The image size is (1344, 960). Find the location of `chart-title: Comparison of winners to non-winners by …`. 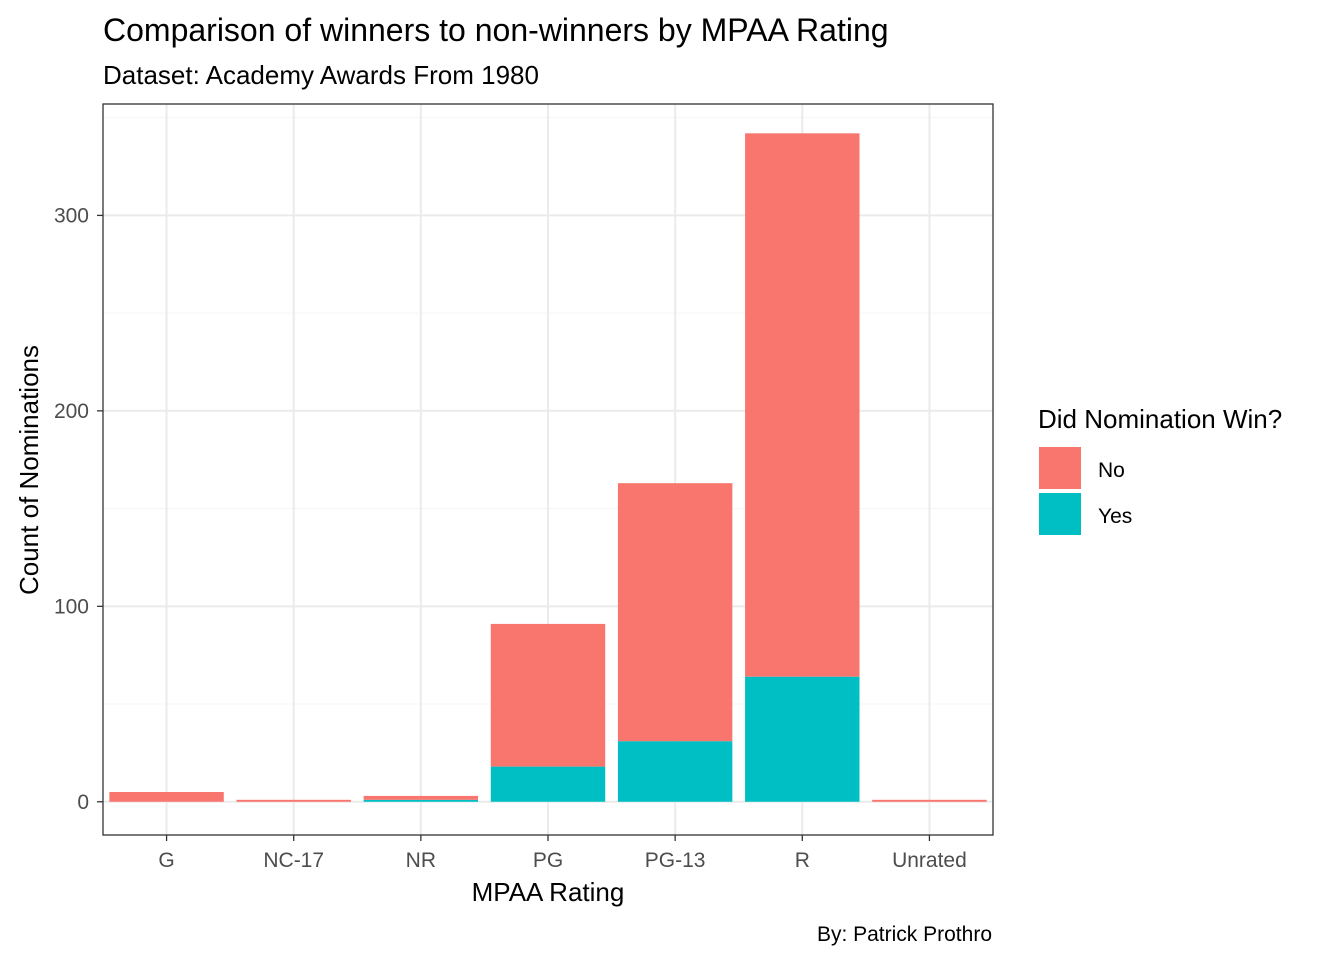

chart-title: Comparison of winners to non-winners by … is located at coordinates (496, 30).